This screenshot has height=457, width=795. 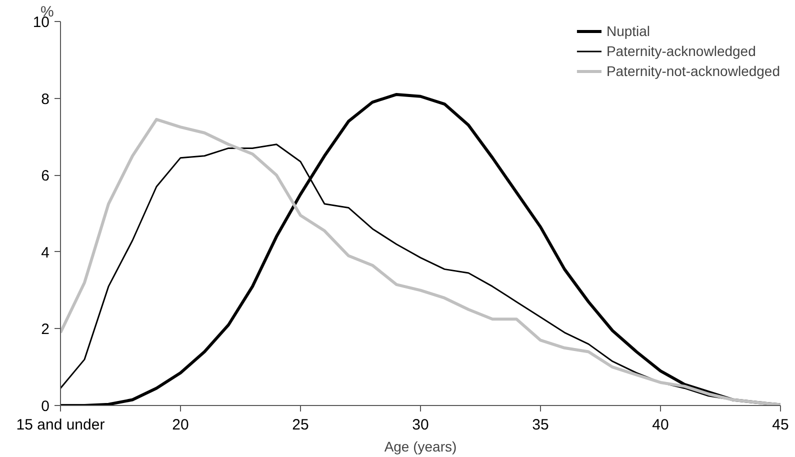 I want to click on x-axis-title: Age (years), so click(x=420, y=446).